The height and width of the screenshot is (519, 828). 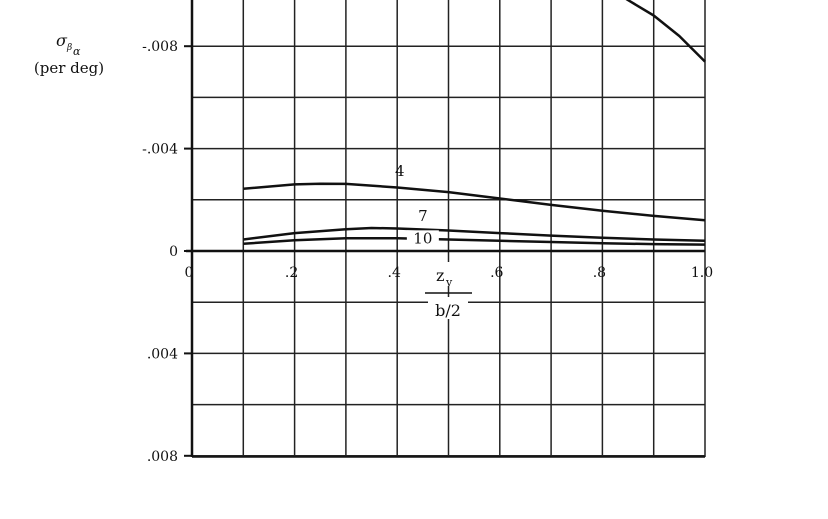 I want to click on x-tick-label: .2, so click(x=291, y=273).